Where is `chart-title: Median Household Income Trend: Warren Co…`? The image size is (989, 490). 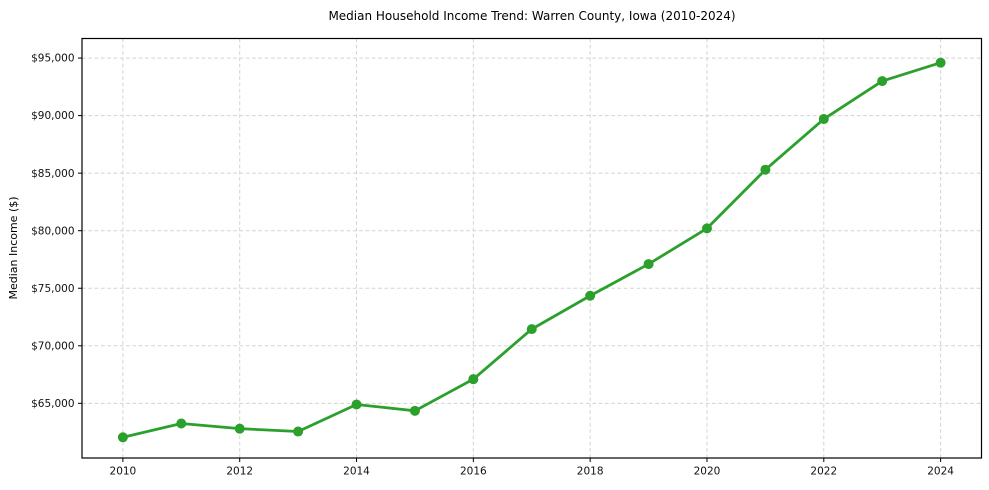 chart-title: Median Household Income Trend: Warren Co… is located at coordinates (532, 16).